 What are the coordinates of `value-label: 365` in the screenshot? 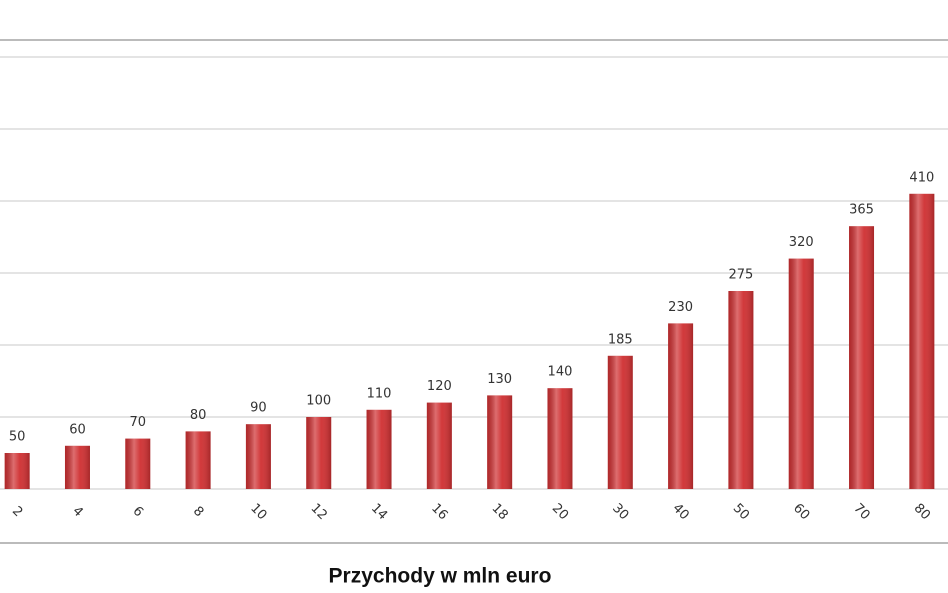 It's located at (861, 210).